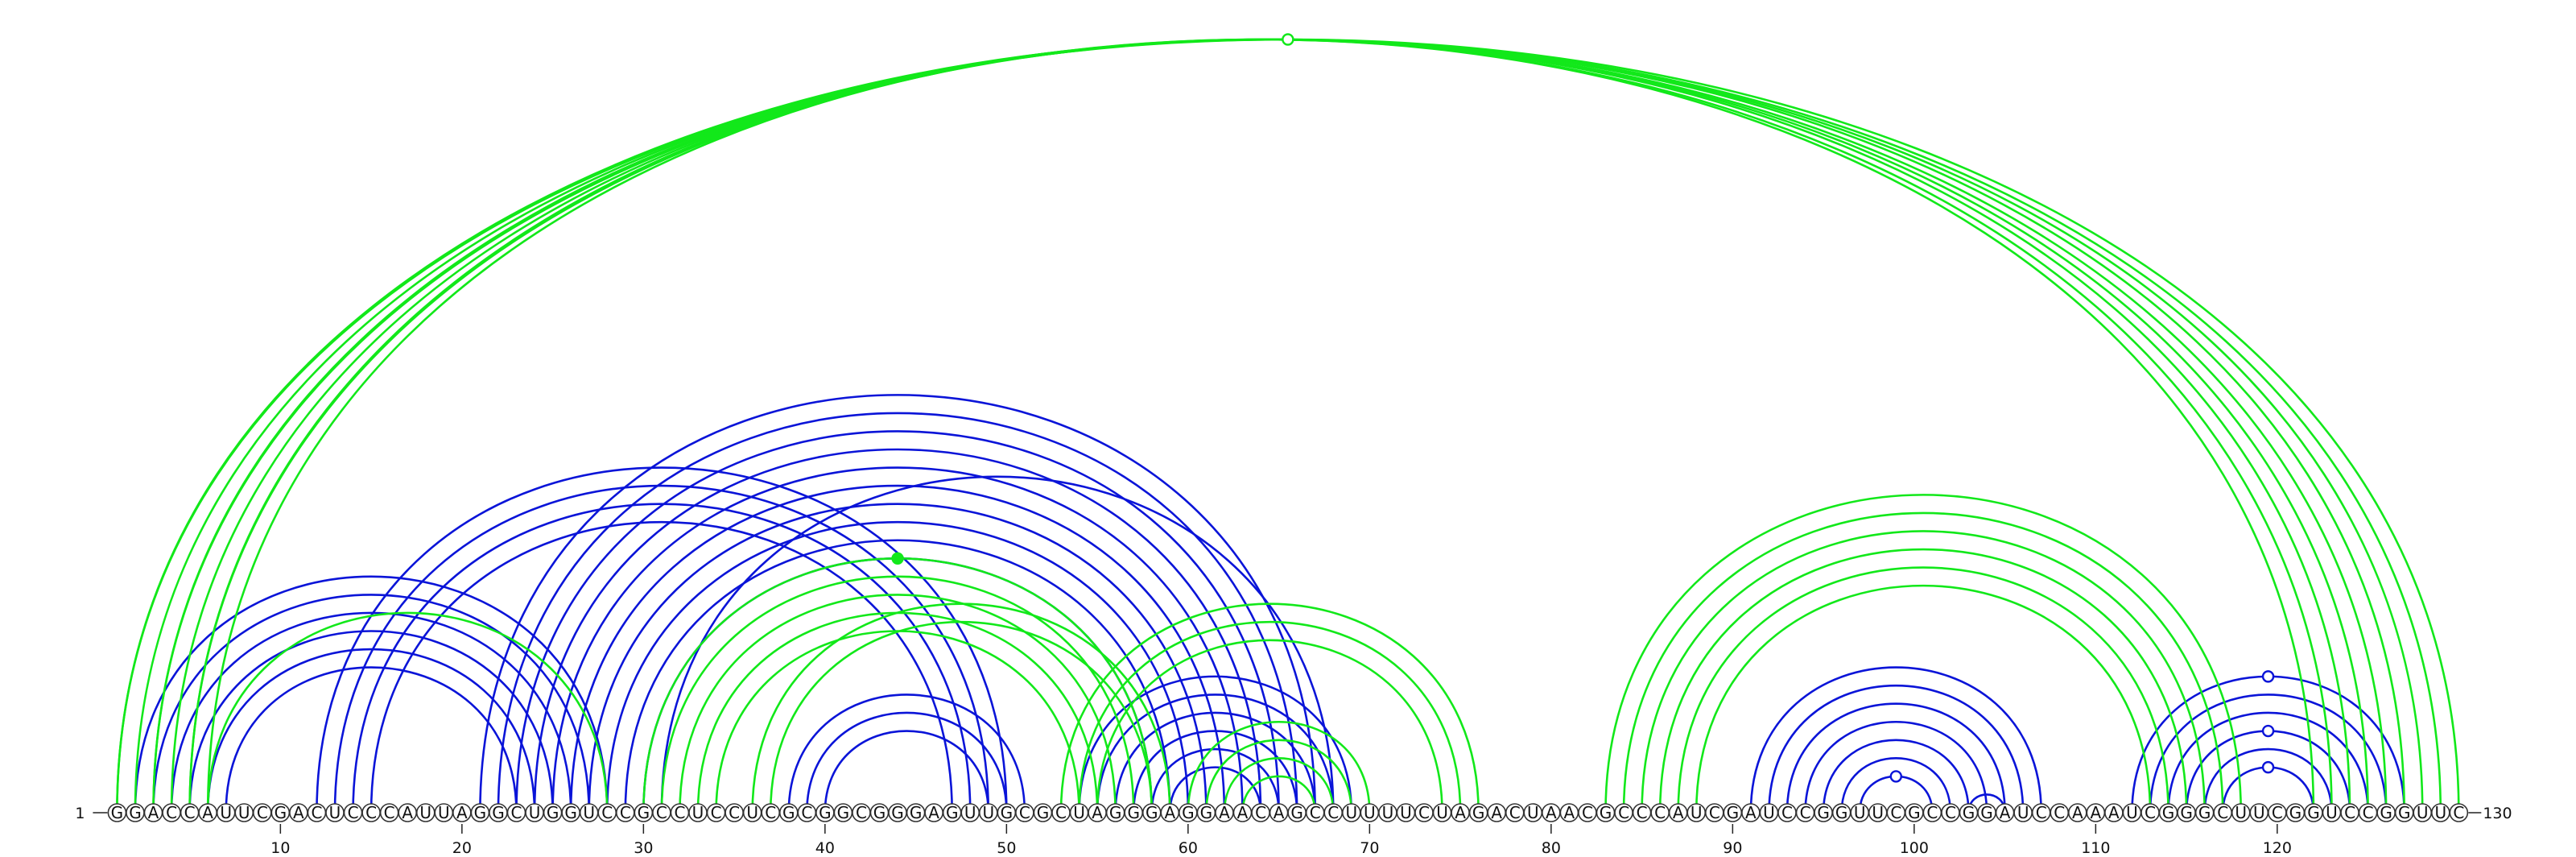 The image size is (2576, 857). What do you see at coordinates (1188, 848) in the screenshot?
I see `tick-label: 60` at bounding box center [1188, 848].